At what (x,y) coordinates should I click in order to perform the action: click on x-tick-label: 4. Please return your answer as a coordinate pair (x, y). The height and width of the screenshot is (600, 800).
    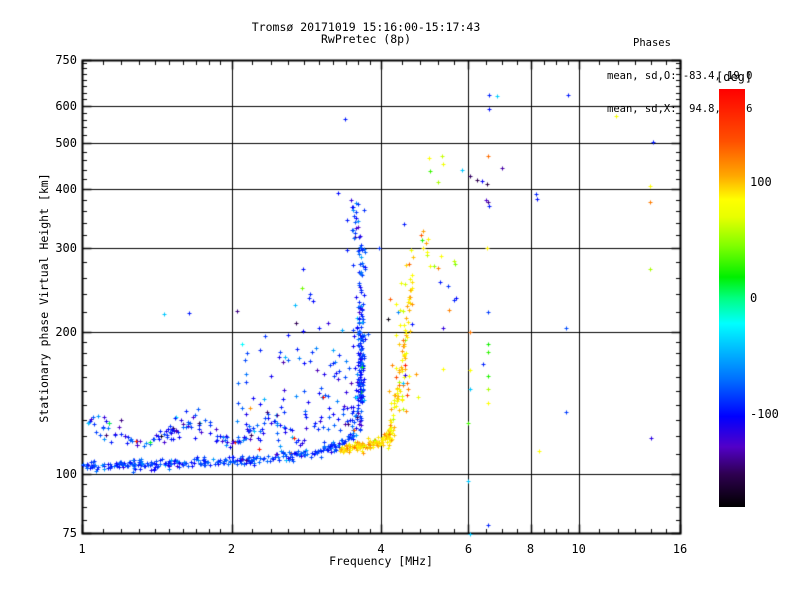
    Looking at the image, I should click on (381, 549).